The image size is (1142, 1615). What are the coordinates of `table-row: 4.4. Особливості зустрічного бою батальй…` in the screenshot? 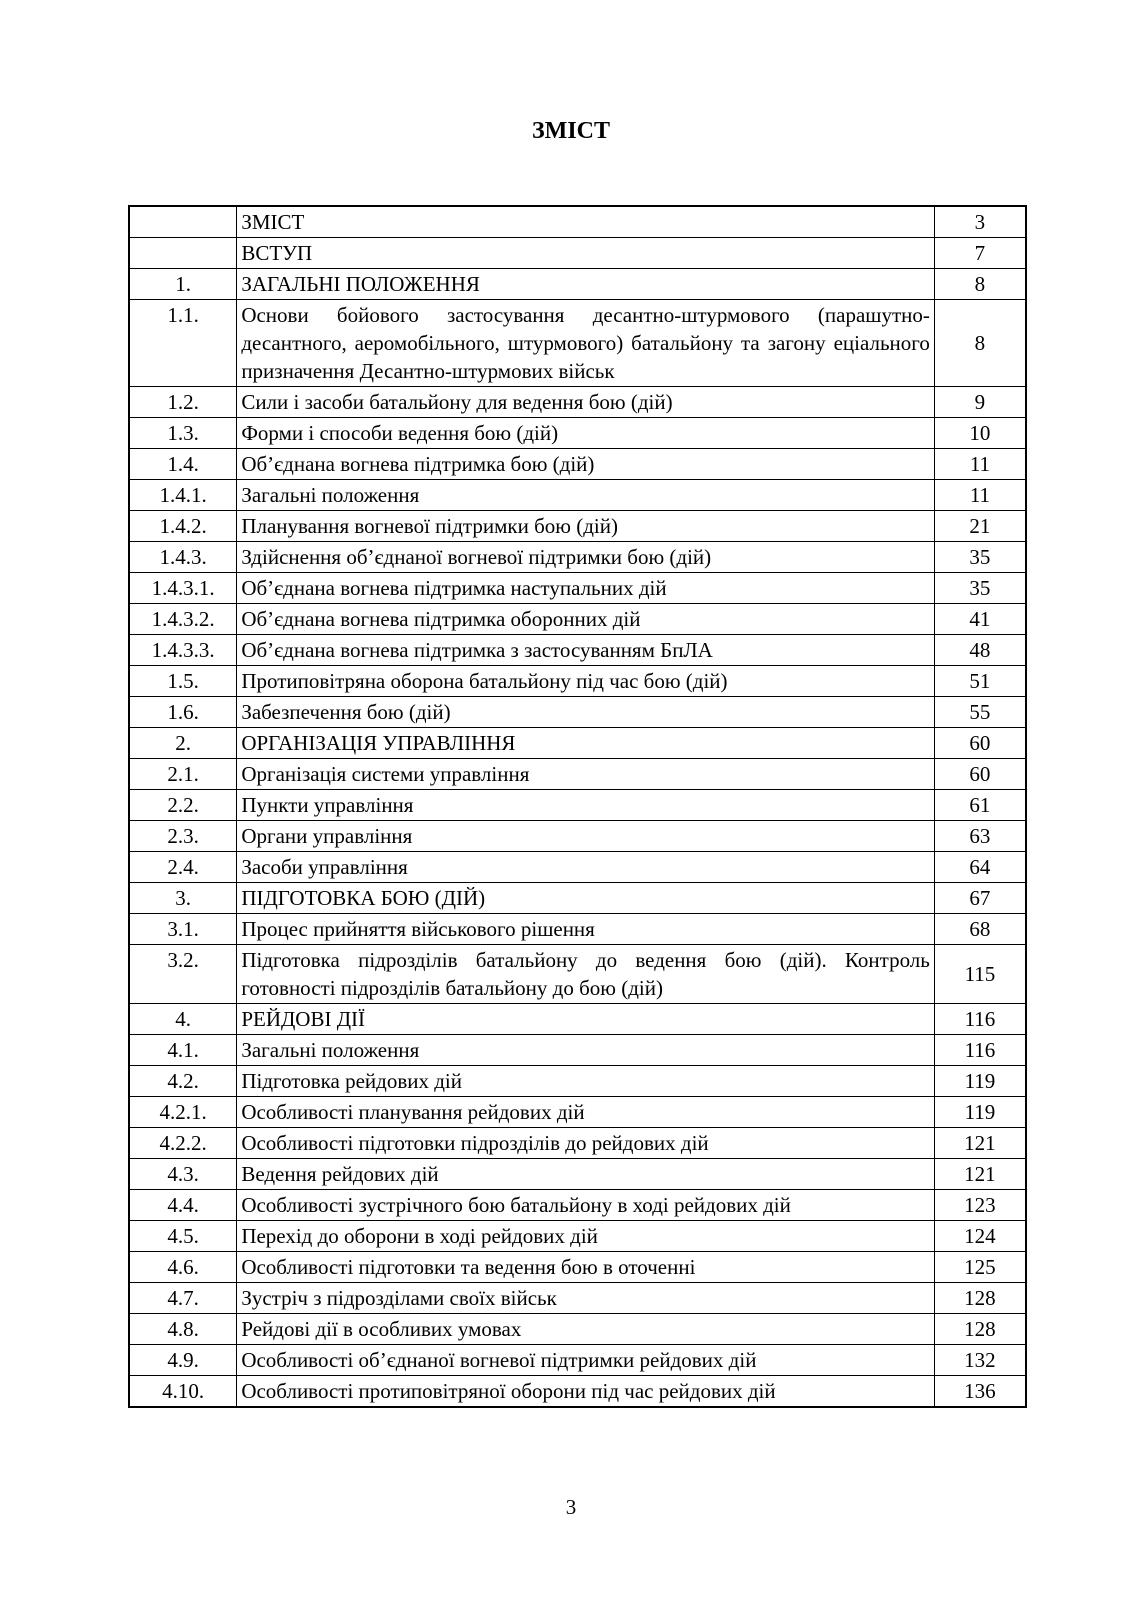 It's located at (577, 1205).